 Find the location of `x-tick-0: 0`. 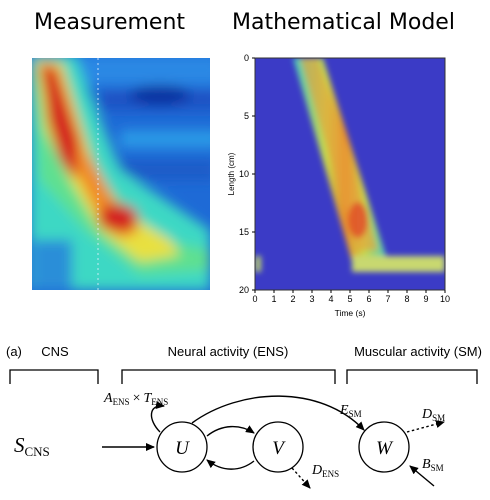

x-tick-0: 0 is located at coordinates (254, 299).